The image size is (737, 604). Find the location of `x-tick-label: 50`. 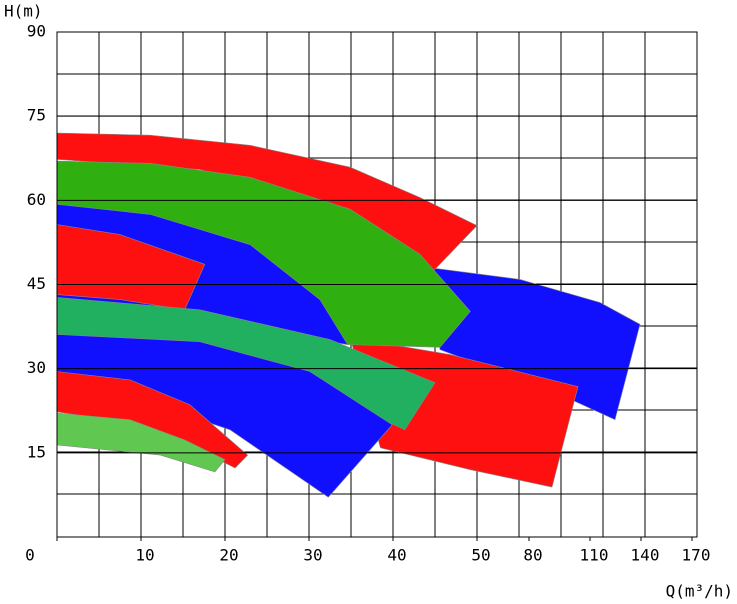

x-tick-label: 50 is located at coordinates (480, 555).